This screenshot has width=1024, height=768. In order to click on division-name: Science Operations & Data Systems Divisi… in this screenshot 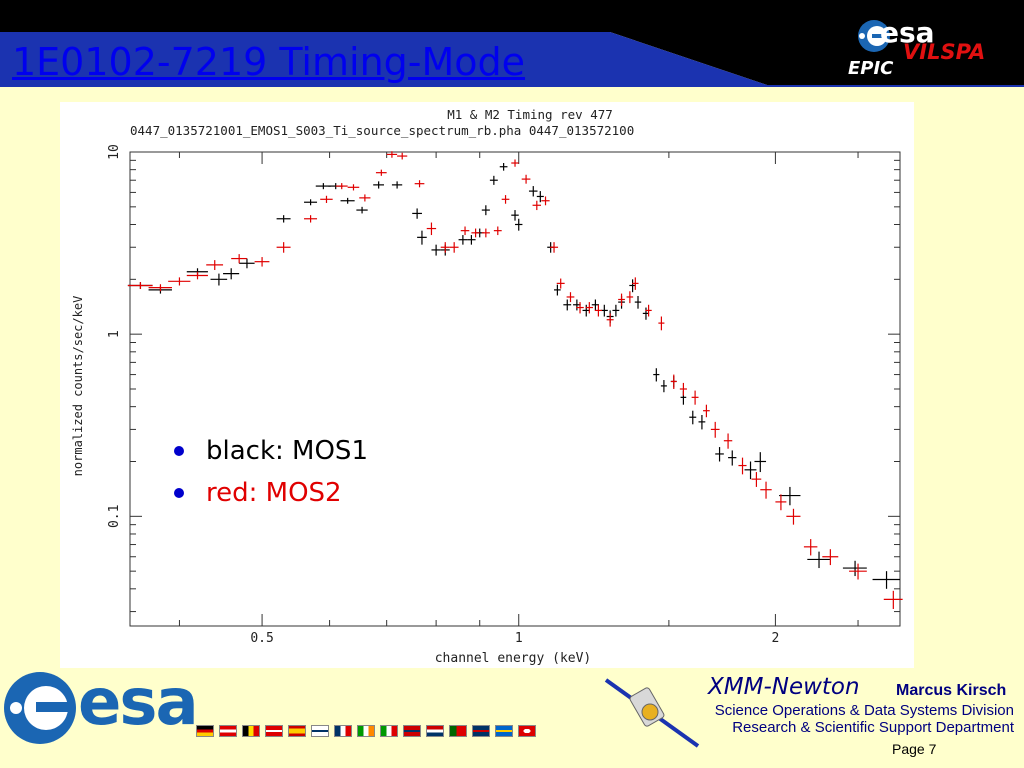, I will do `click(864, 710)`.